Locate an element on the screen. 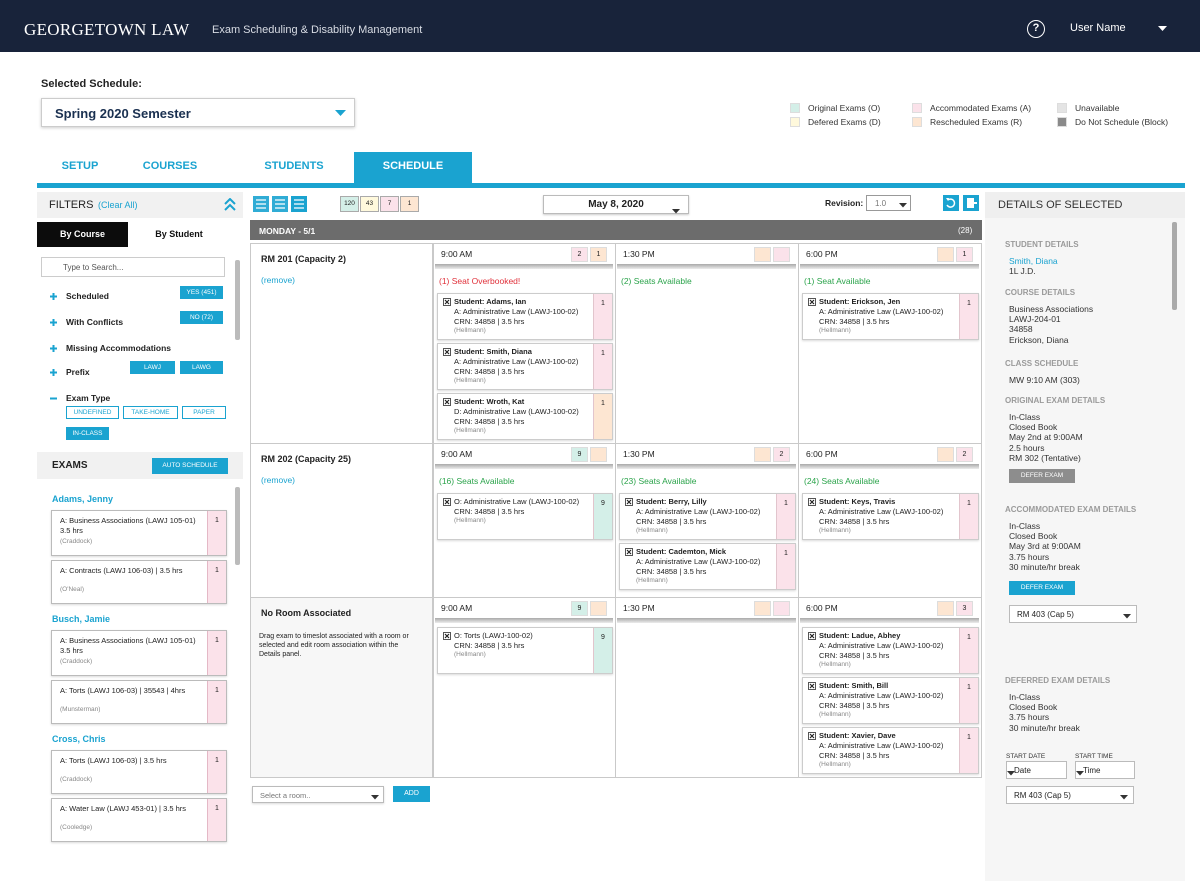 This screenshot has height=881, width=1200. student-name: Busch, Jamie is located at coordinates (81, 619).